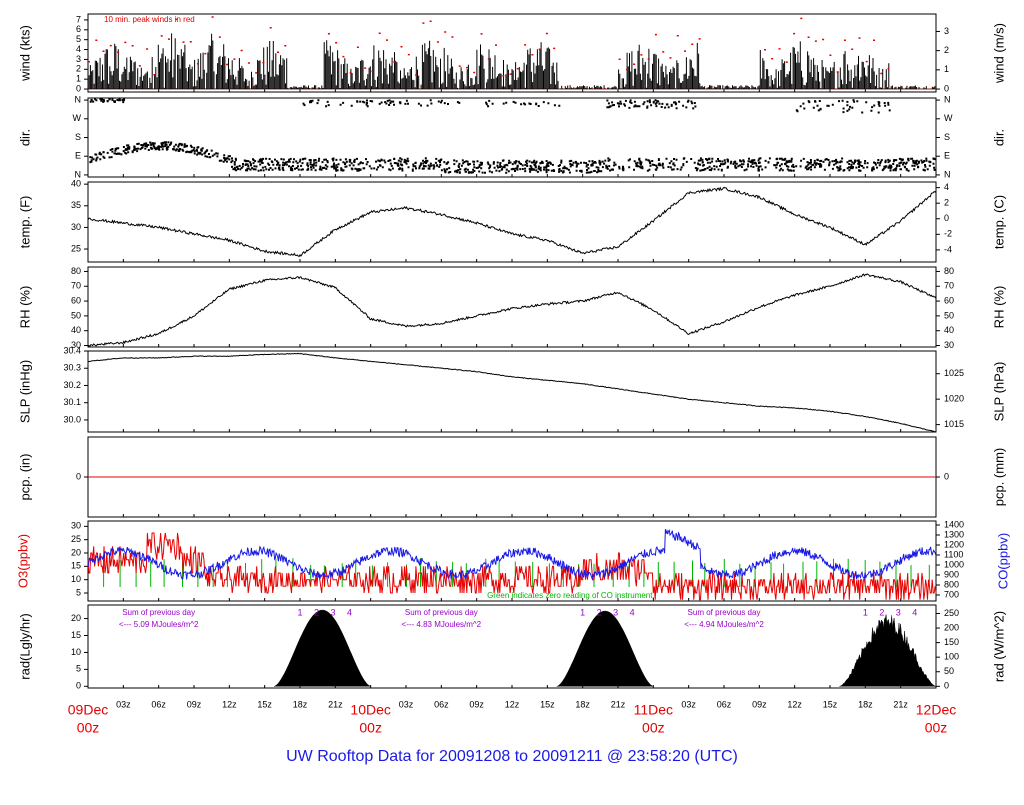 Image resolution: width=1024 pixels, height=805 pixels. What do you see at coordinates (949, 286) in the screenshot?
I see `right-y-tick-label: 70` at bounding box center [949, 286].